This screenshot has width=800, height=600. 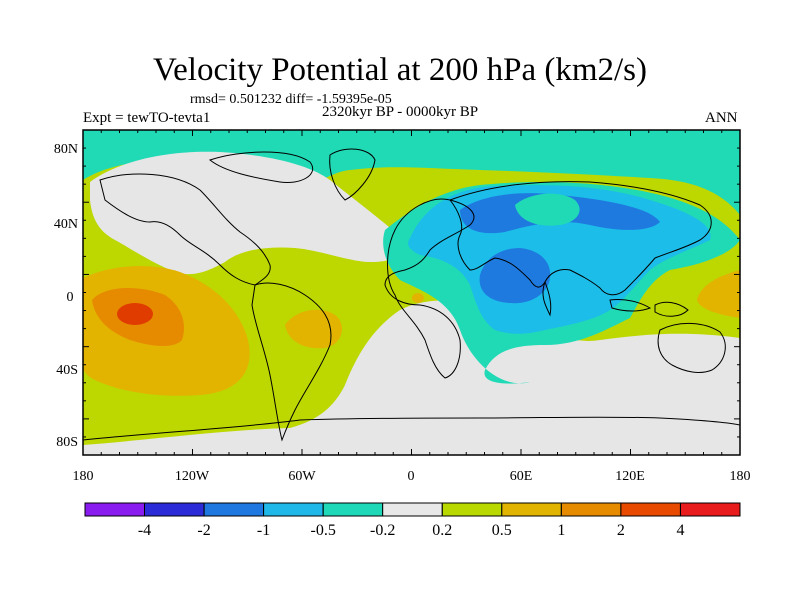 I want to click on experiment-label: Expt = tewTO-tevta1, so click(x=147, y=118).